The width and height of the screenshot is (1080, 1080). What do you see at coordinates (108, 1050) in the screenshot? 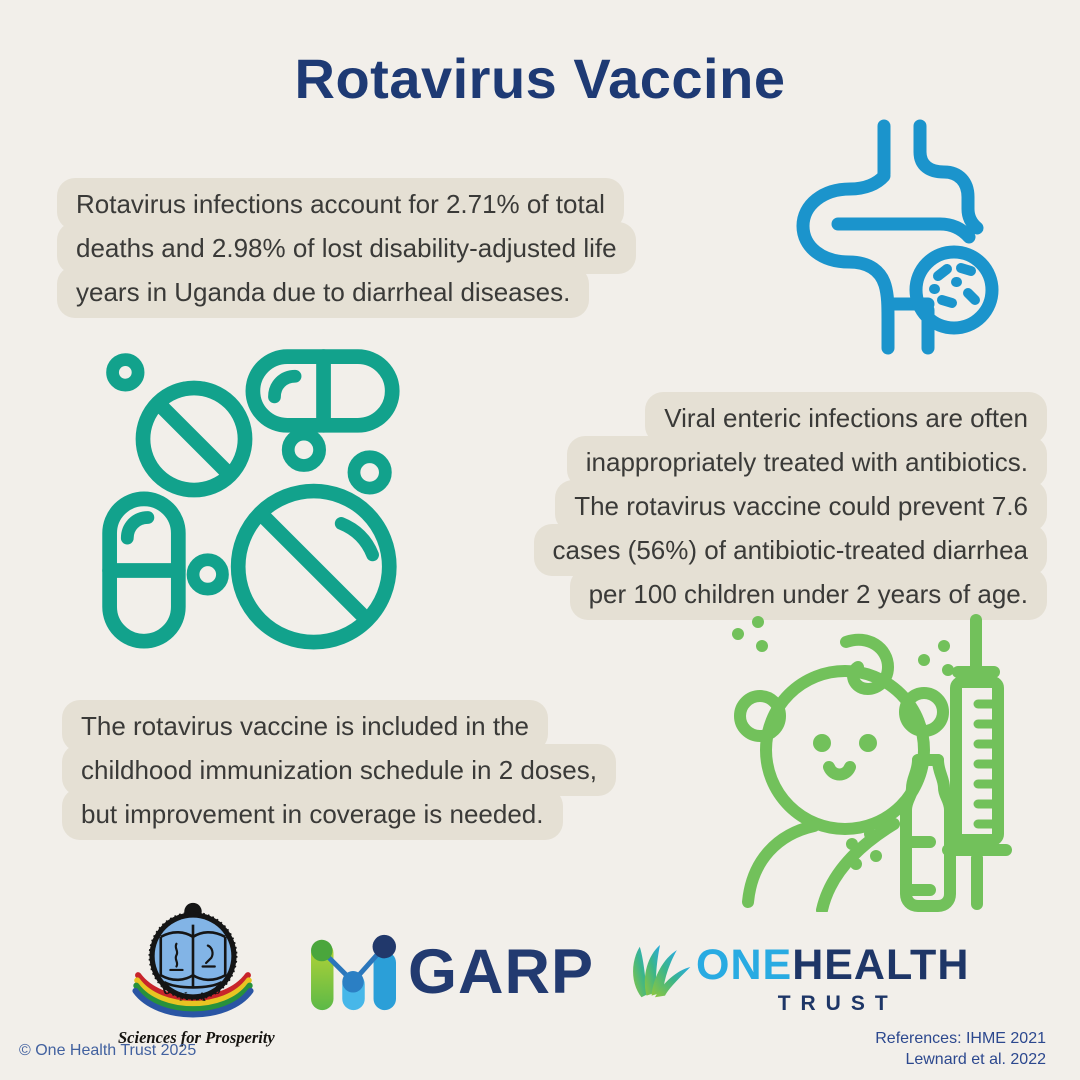
I see `copyright-text: © One Health Trust 2025` at bounding box center [108, 1050].